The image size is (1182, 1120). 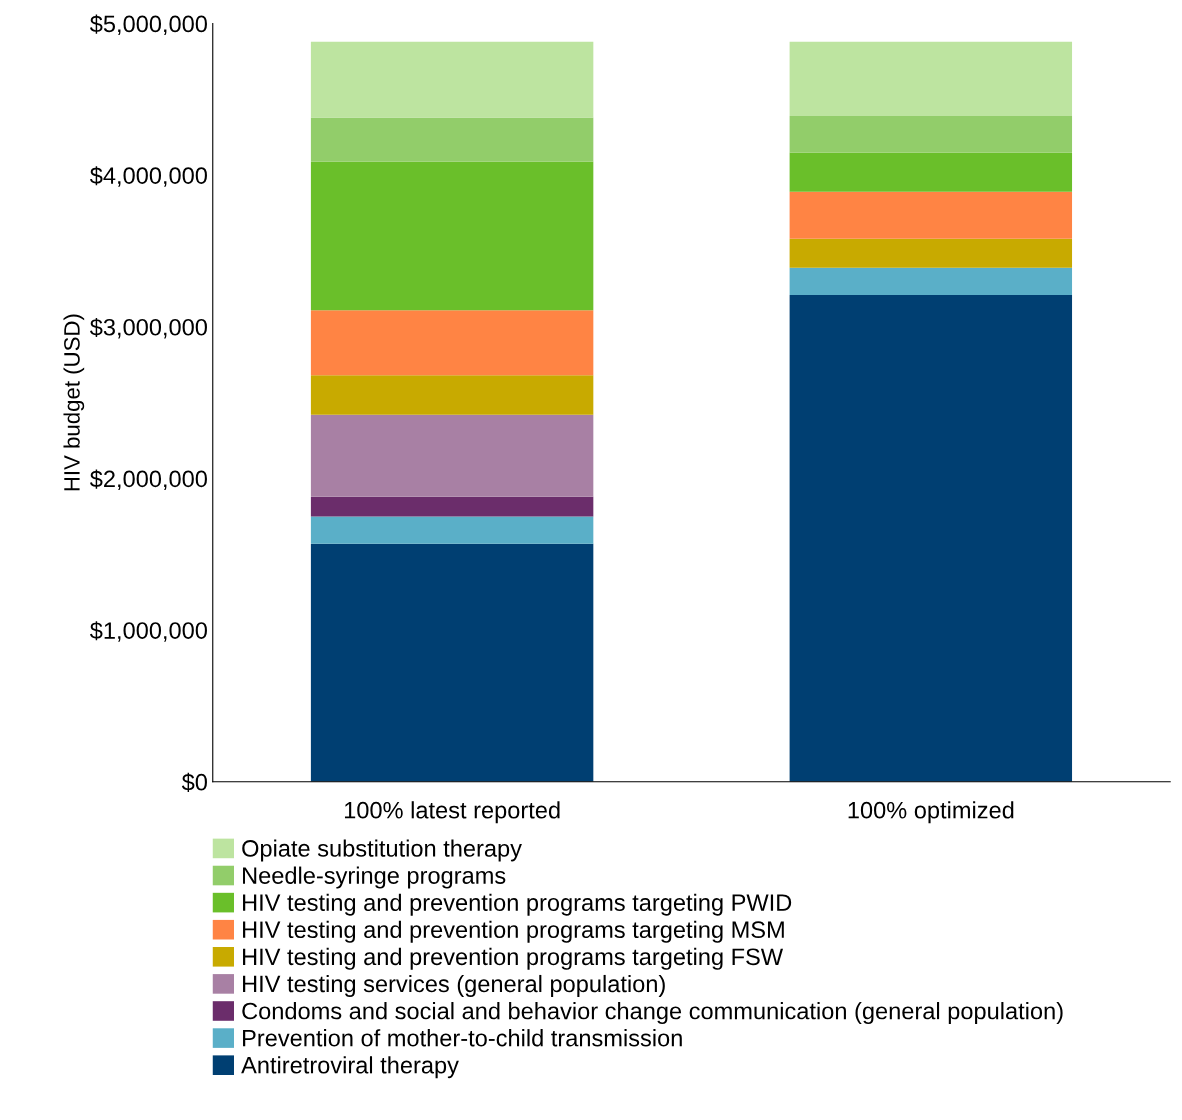 I want to click on legend-label: Prevention of mother-to-child transmission, so click(x=462, y=1038).